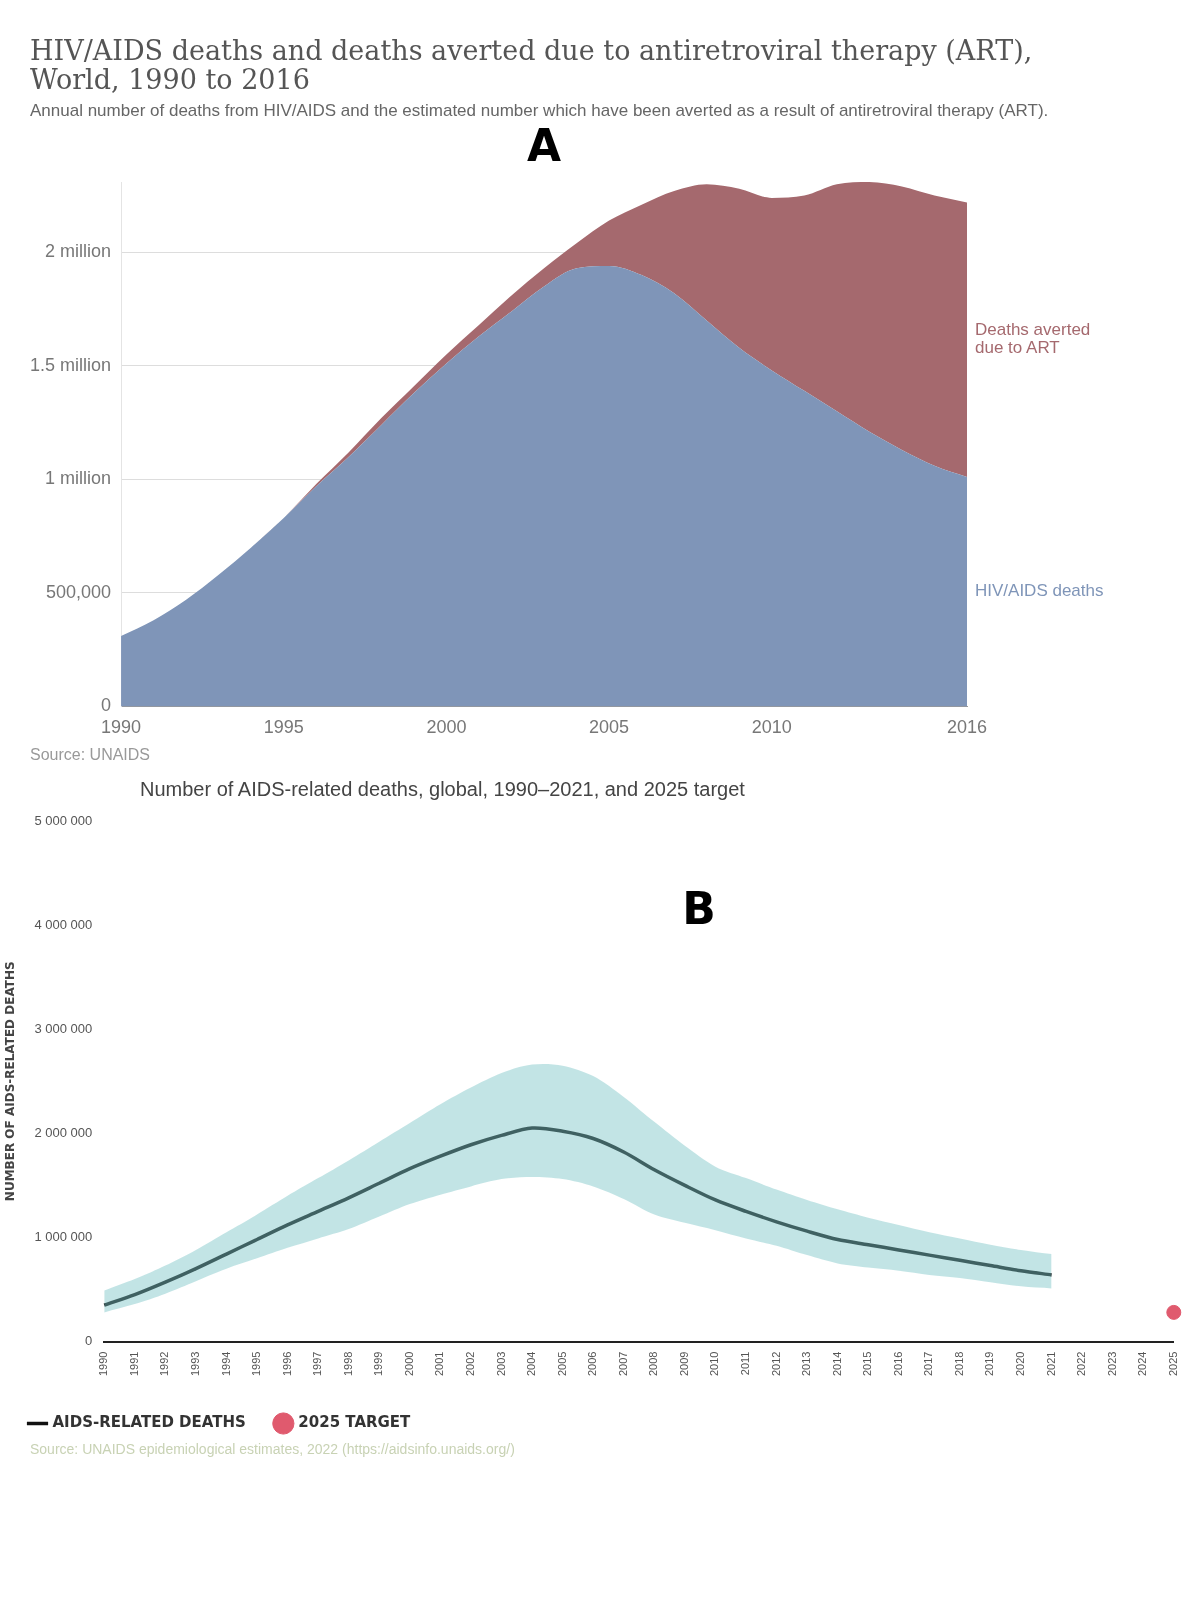  I want to click on x-tick-label: 2020, so click(1020, 1364).